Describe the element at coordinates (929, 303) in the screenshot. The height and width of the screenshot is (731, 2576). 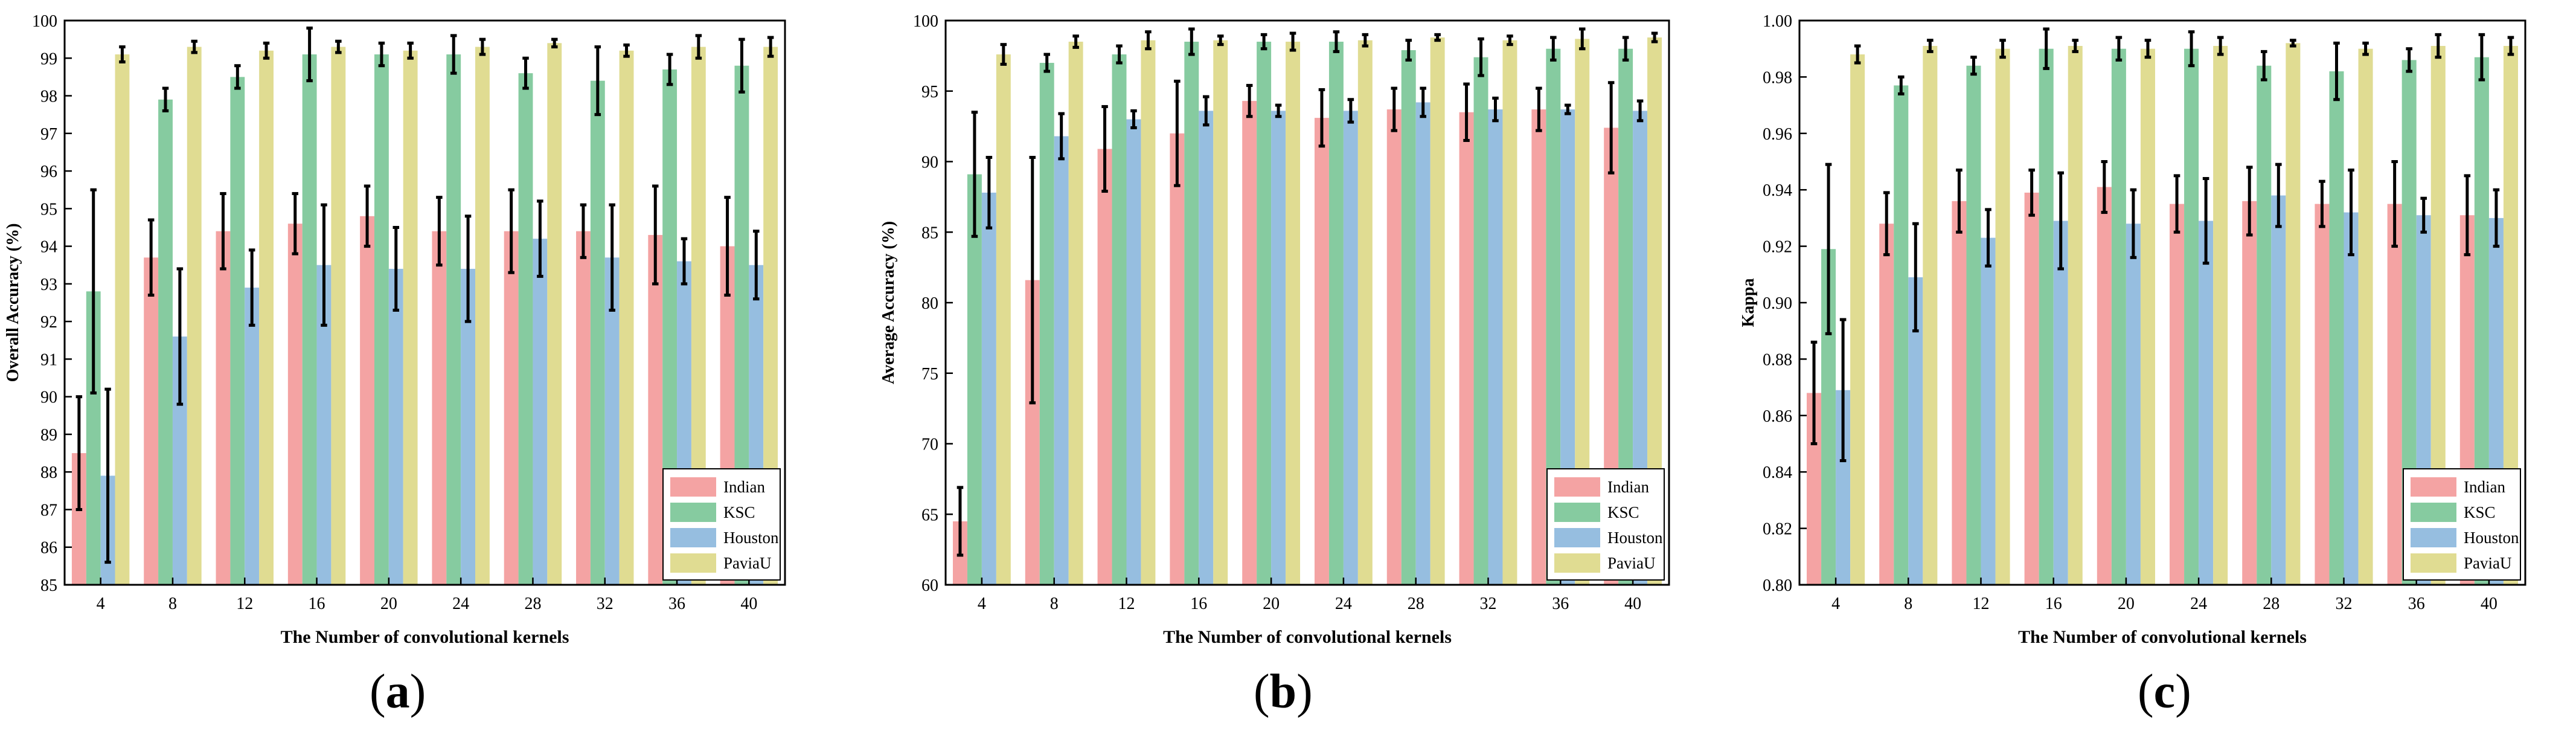
I see `y-tick-label-b-4: 80` at that location.